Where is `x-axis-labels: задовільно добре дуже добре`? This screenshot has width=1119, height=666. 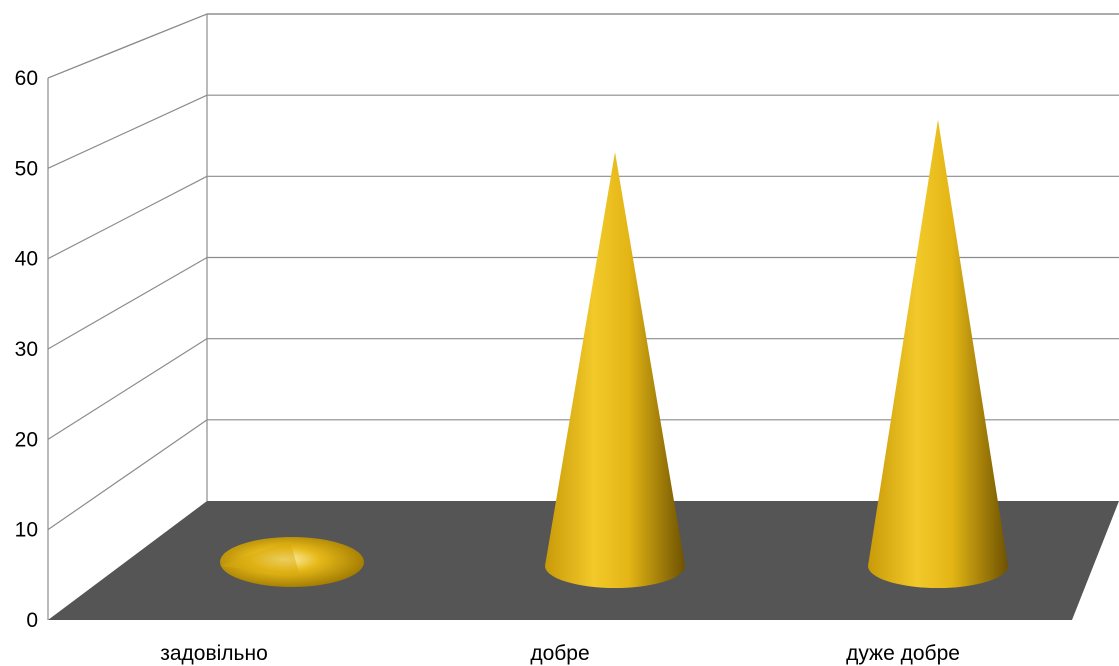 x-axis-labels: задовільно добре дуже добре is located at coordinates (560, 653).